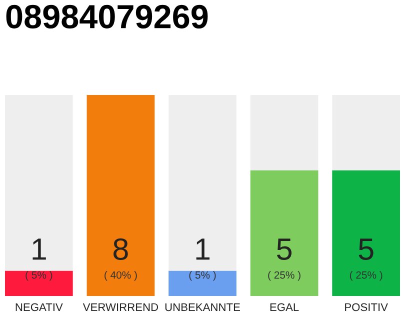  Describe the element at coordinates (120, 276) in the screenshot. I see `annotation: ( 40% )` at that location.